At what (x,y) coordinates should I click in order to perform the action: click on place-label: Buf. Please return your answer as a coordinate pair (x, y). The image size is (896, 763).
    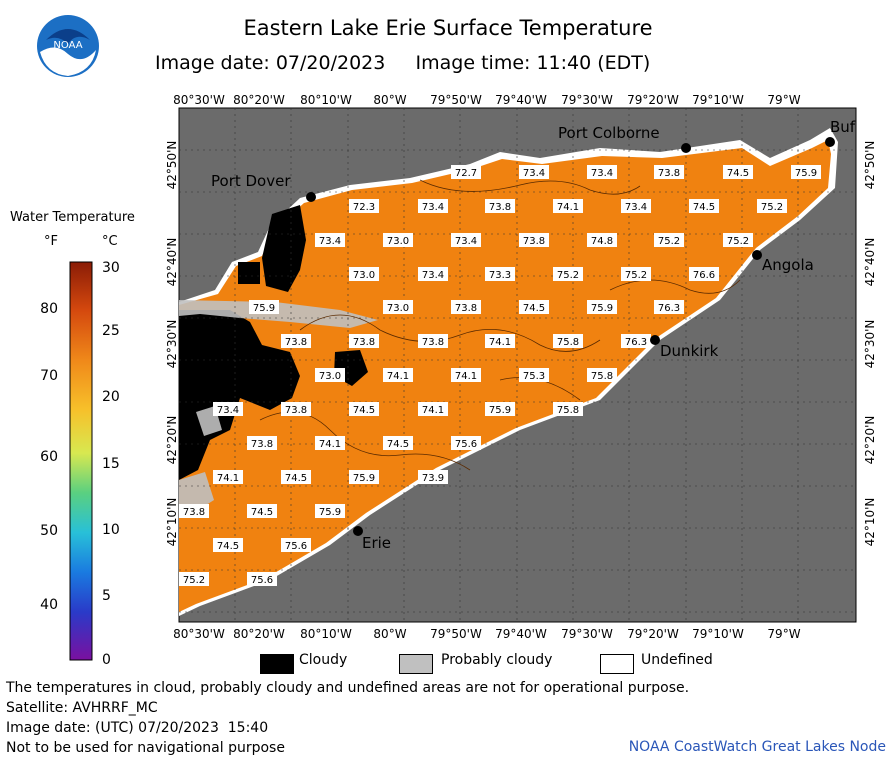
    Looking at the image, I should click on (843, 127).